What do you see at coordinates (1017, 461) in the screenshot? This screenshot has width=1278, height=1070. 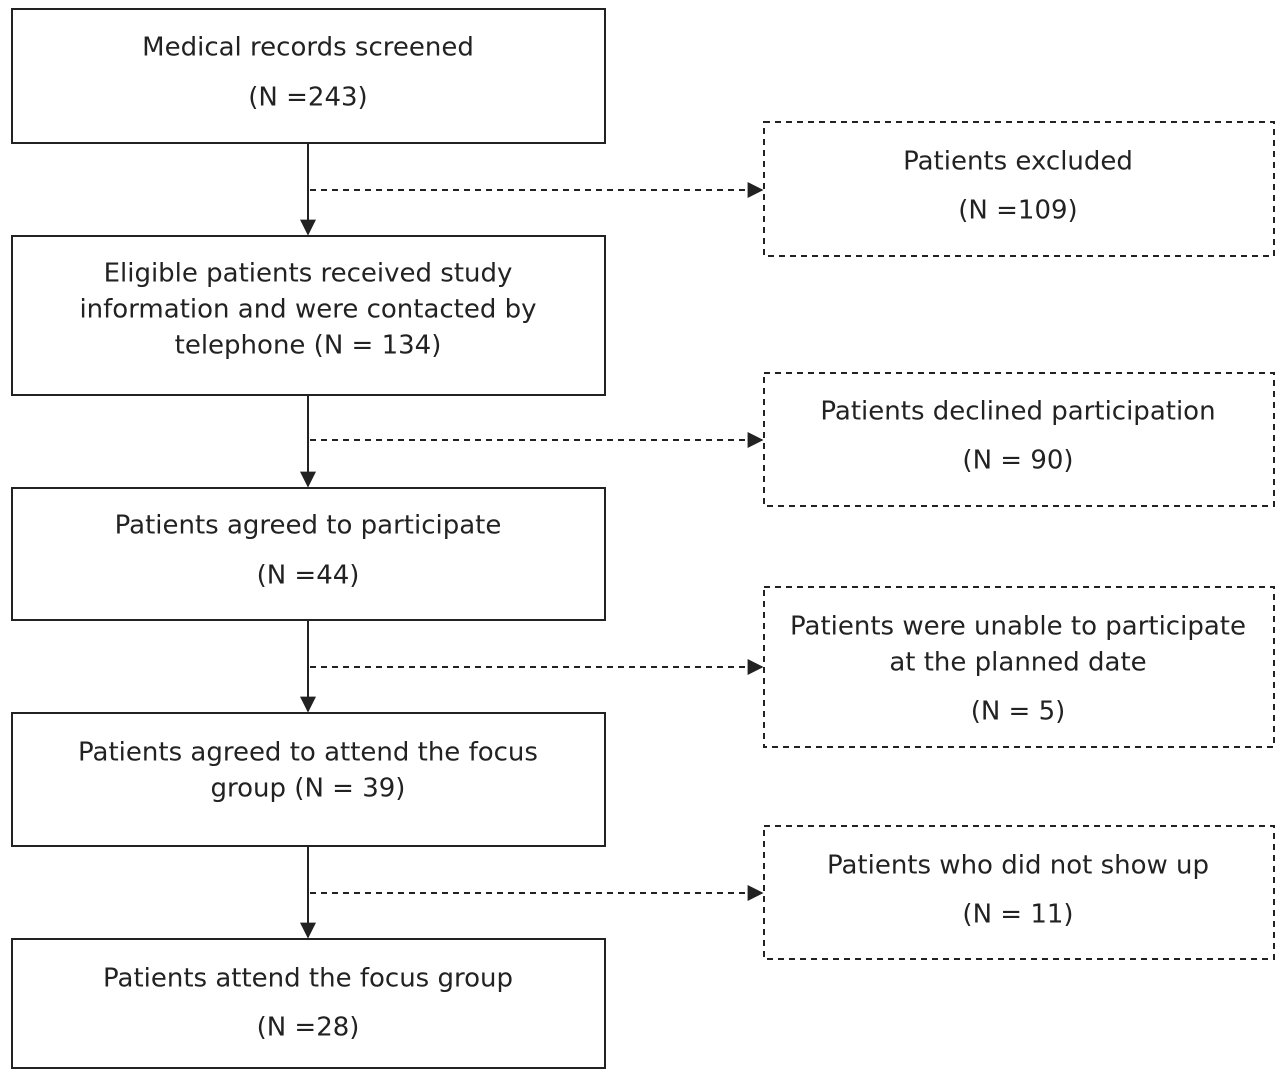 I see `box-text: (N = 90)` at bounding box center [1017, 461].